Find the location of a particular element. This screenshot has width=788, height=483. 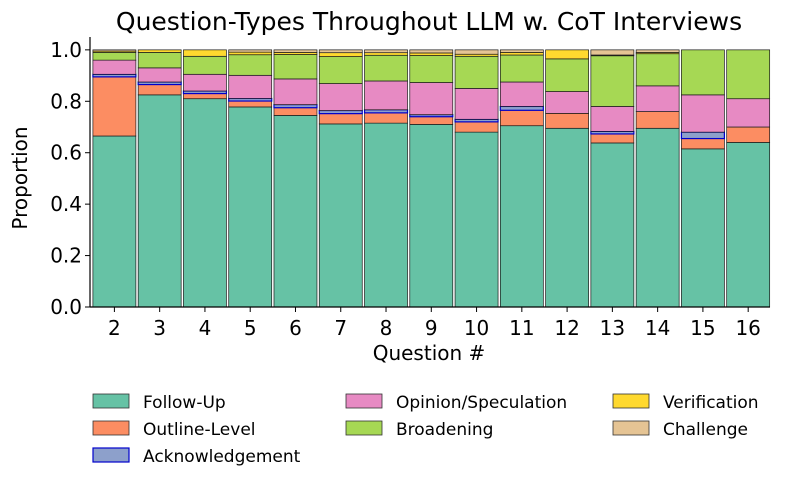

bar-segment-q11-broadening is located at coordinates (521, 68).